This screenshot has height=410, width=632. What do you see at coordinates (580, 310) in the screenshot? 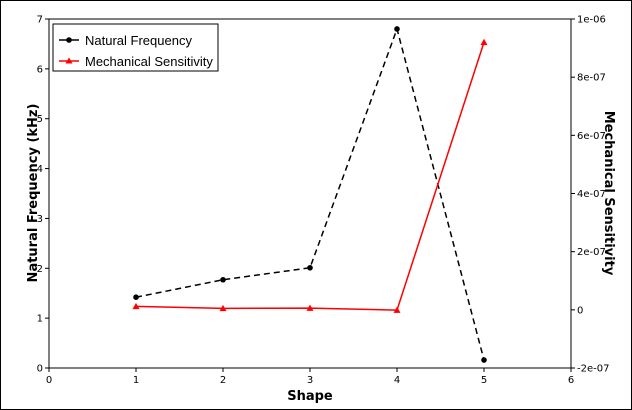
I see `right-y-tick-label: 0` at bounding box center [580, 310].